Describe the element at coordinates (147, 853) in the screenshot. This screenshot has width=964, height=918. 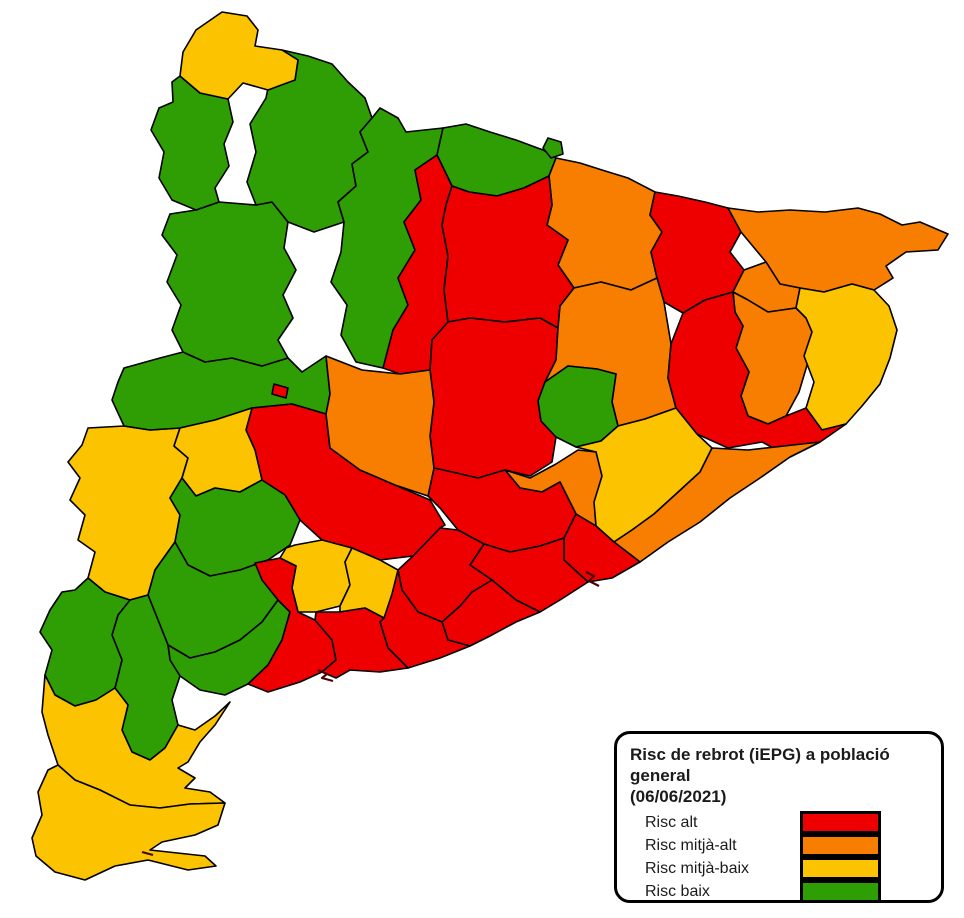
I see `delta-mark` at that location.